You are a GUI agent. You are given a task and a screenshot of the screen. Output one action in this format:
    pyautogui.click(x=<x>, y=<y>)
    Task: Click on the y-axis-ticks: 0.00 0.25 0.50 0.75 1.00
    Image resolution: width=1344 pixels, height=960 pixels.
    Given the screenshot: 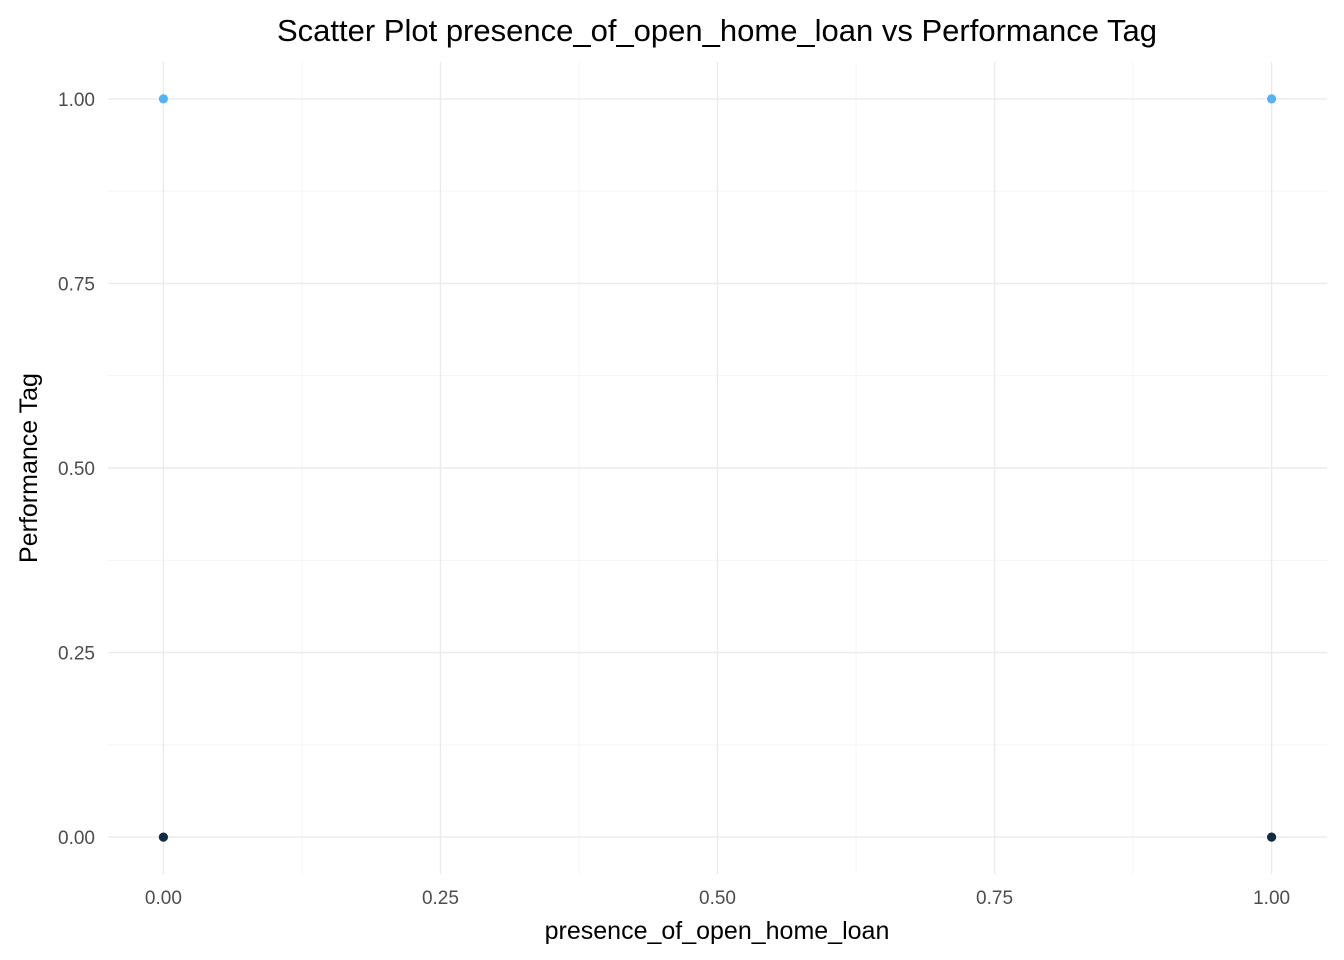 What is the action you would take?
    pyautogui.click(x=76, y=469)
    